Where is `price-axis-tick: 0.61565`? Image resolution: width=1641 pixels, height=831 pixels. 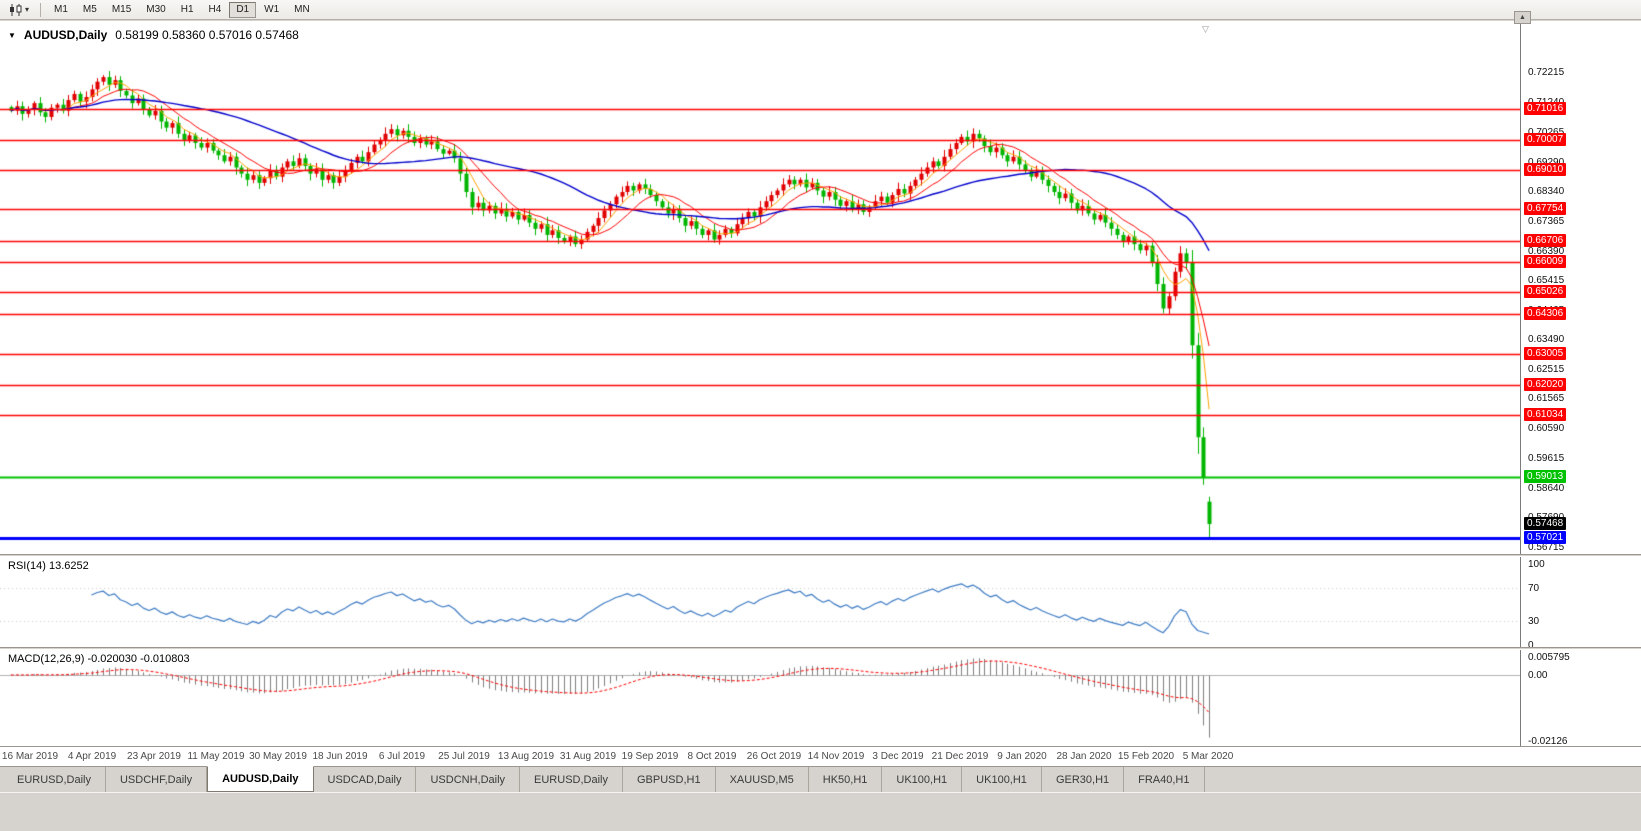 price-axis-tick: 0.61565 is located at coordinates (1546, 399).